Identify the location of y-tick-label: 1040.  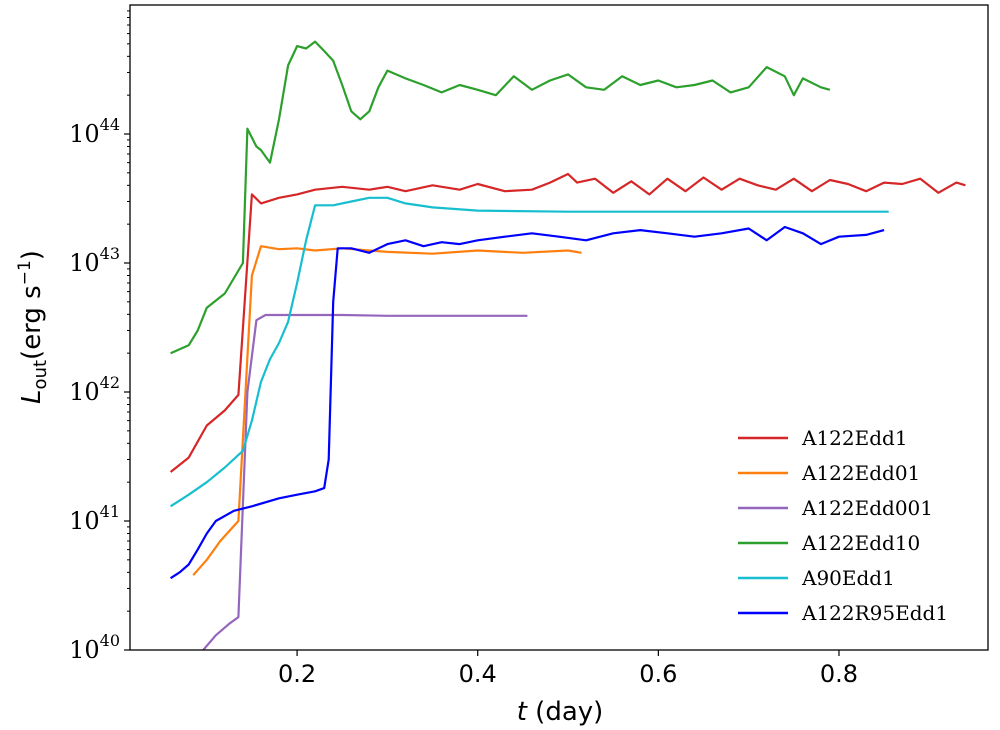
(94, 647).